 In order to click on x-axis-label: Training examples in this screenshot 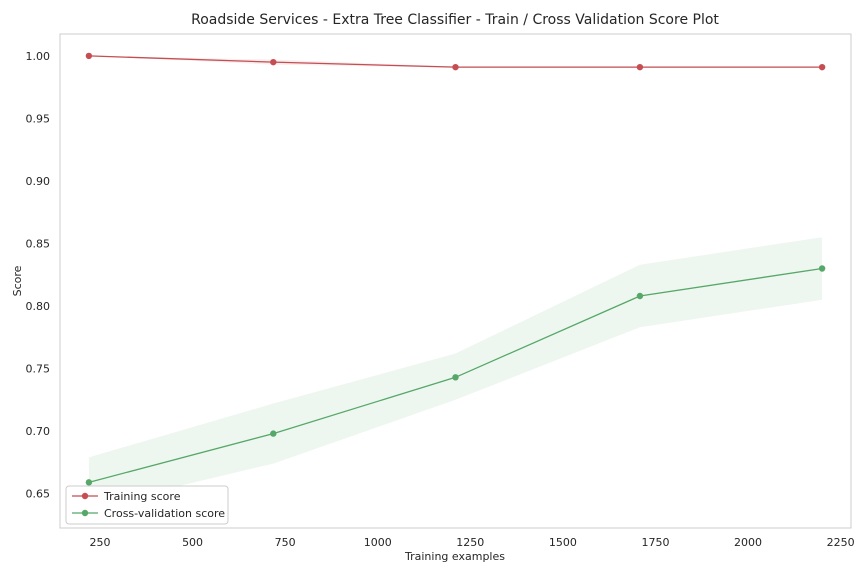, I will do `click(454, 556)`.